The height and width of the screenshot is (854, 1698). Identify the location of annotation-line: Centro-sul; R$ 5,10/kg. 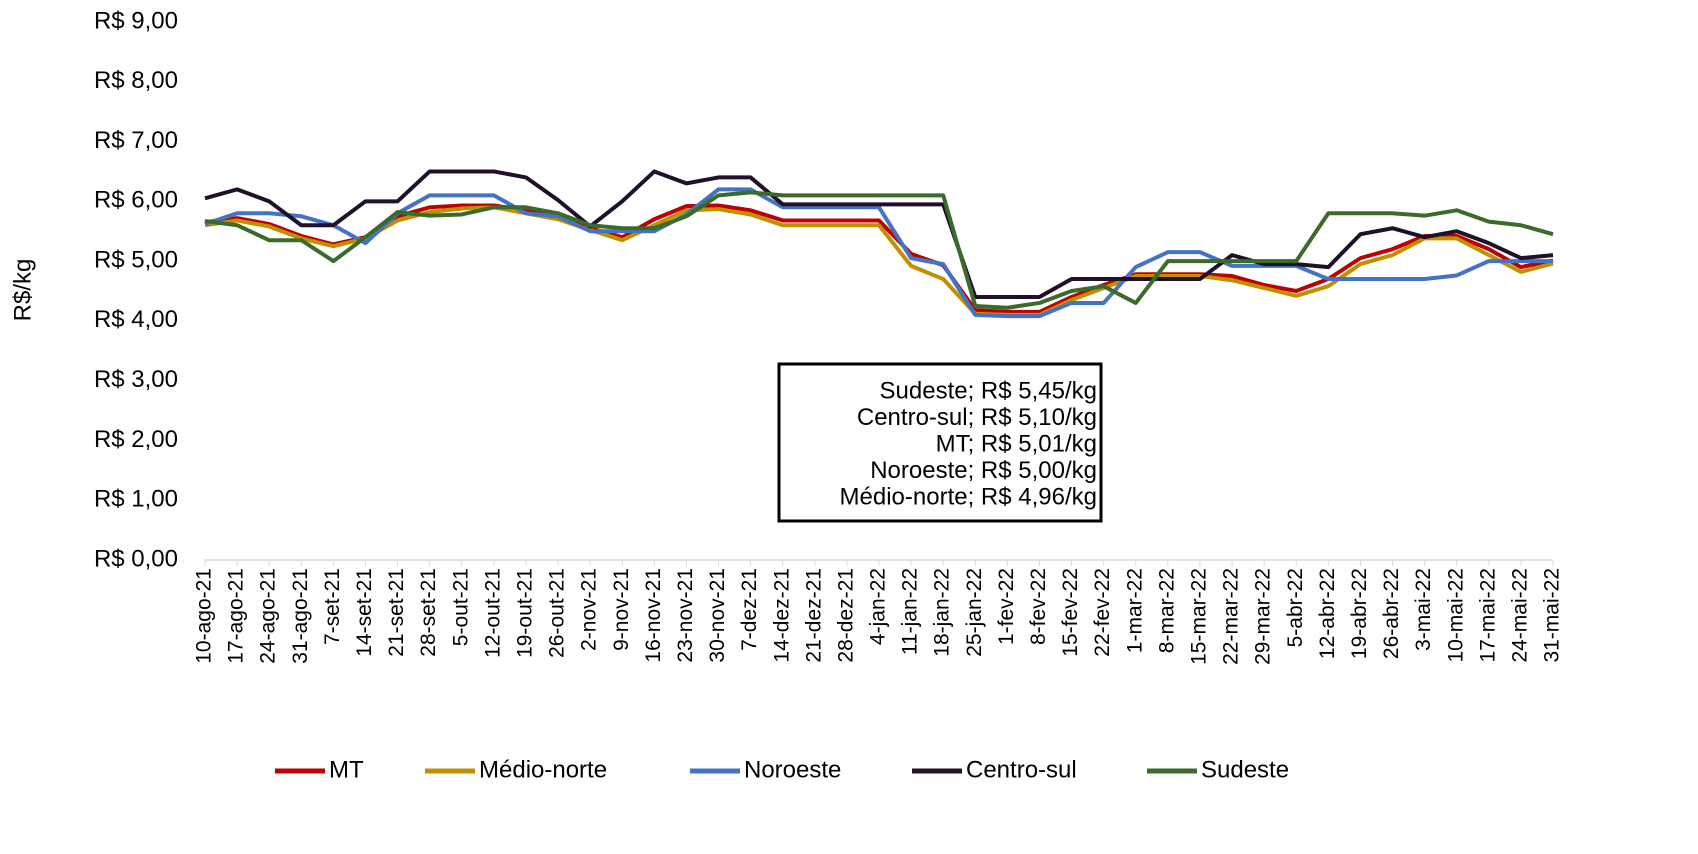
(977, 417).